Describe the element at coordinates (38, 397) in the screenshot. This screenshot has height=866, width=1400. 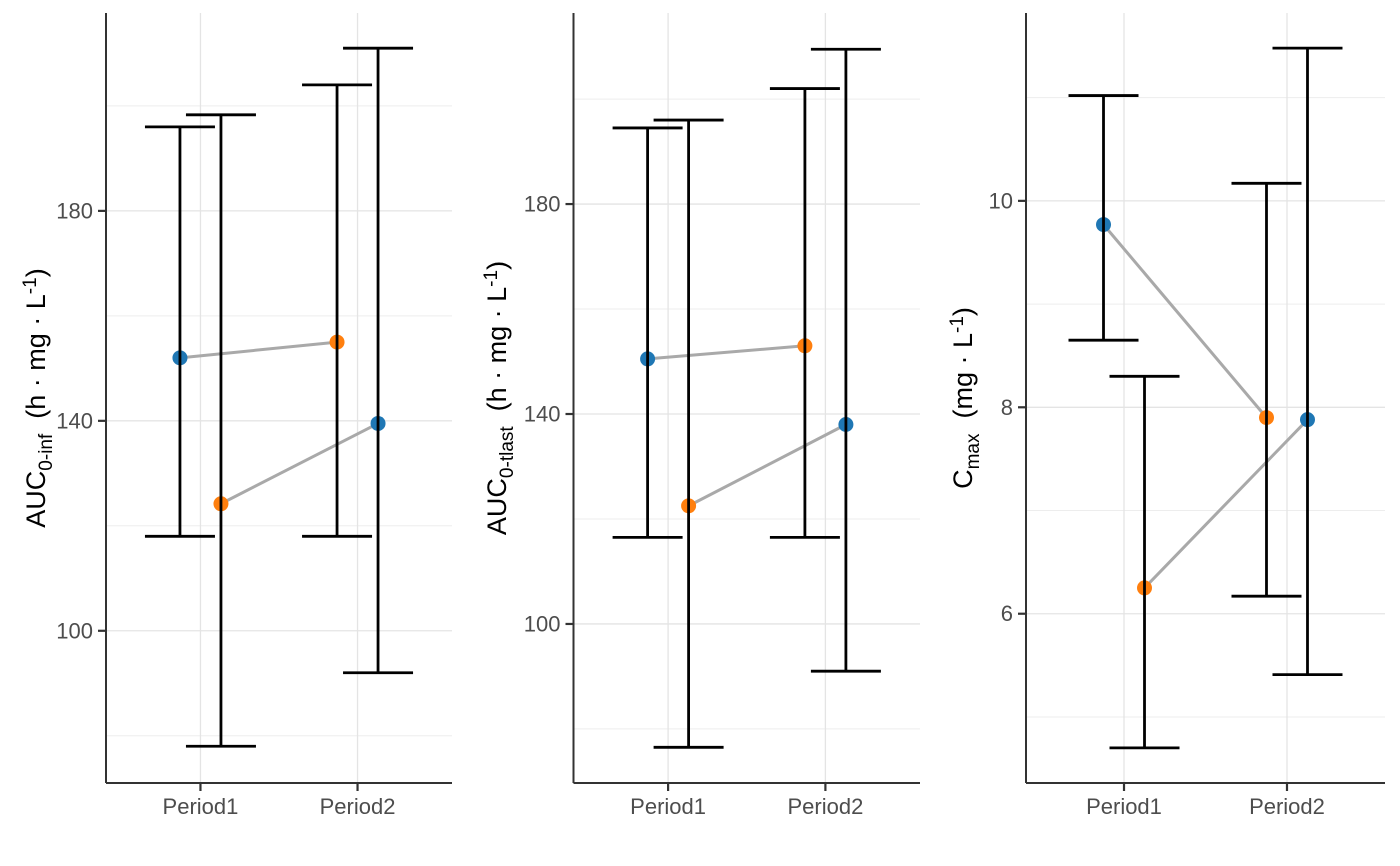
I see `y-axis-title: AUC0-inf (h · mg · L-1)` at that location.